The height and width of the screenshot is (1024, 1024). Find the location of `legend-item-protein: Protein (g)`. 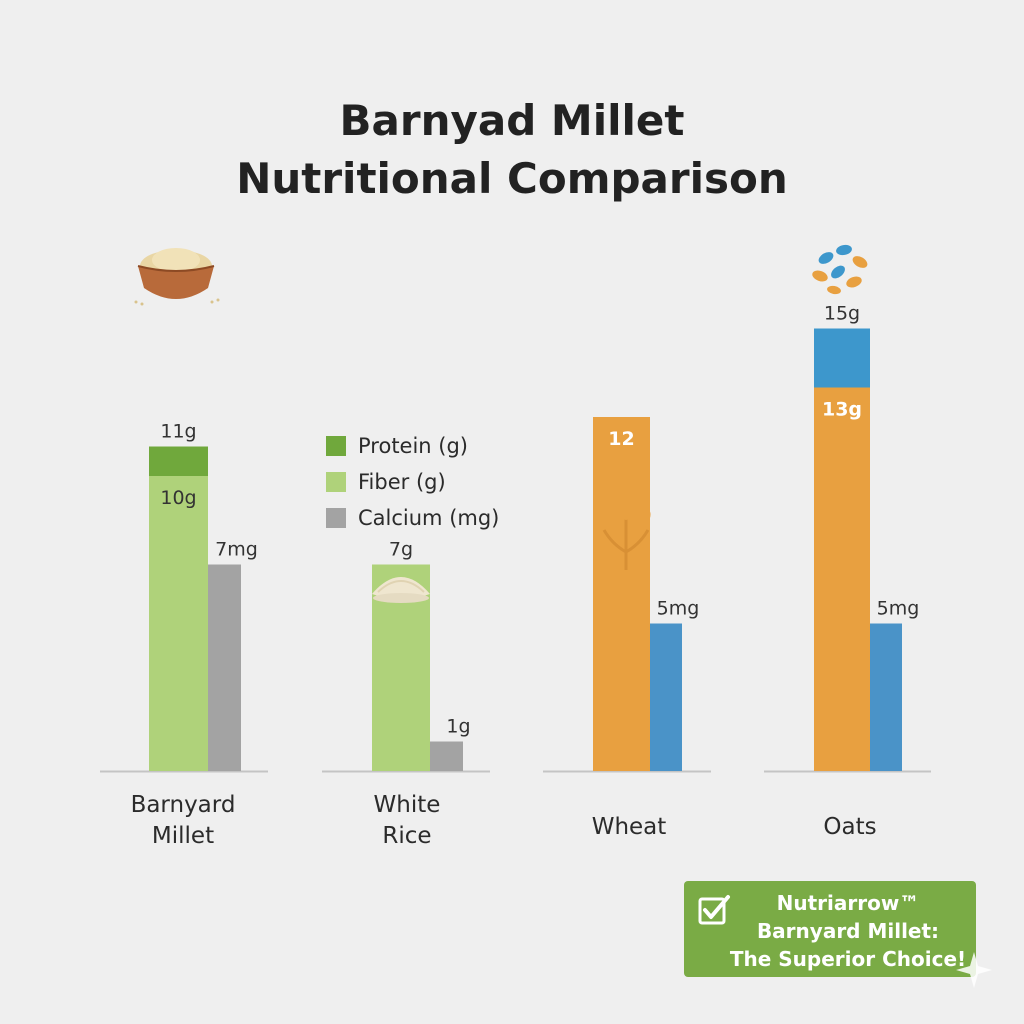

legend-item-protein: Protein (g) is located at coordinates (412, 446).